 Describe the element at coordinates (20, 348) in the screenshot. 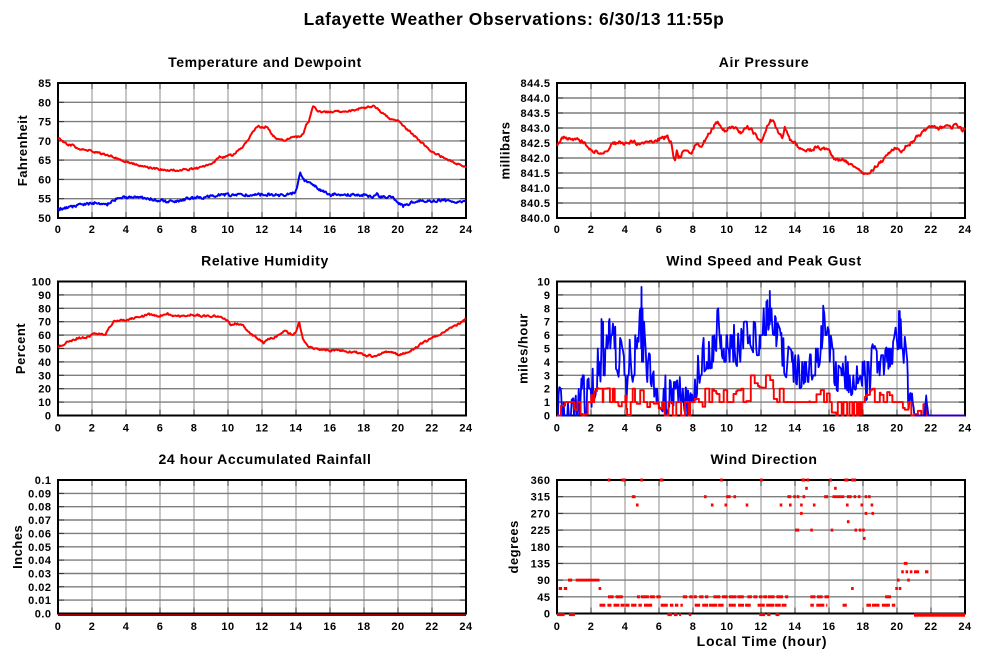

I see `svg-text: Percent` at that location.